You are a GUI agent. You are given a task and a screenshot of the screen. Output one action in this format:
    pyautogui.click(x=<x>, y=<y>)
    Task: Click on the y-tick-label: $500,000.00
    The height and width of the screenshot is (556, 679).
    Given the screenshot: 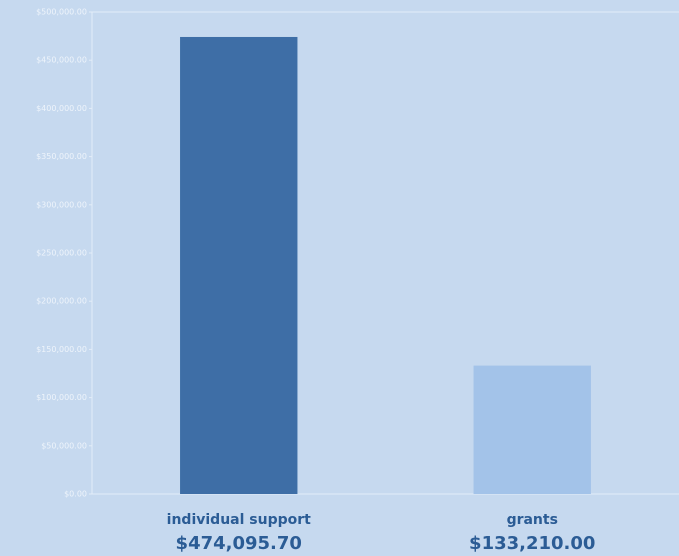 What is the action you would take?
    pyautogui.click(x=61, y=12)
    